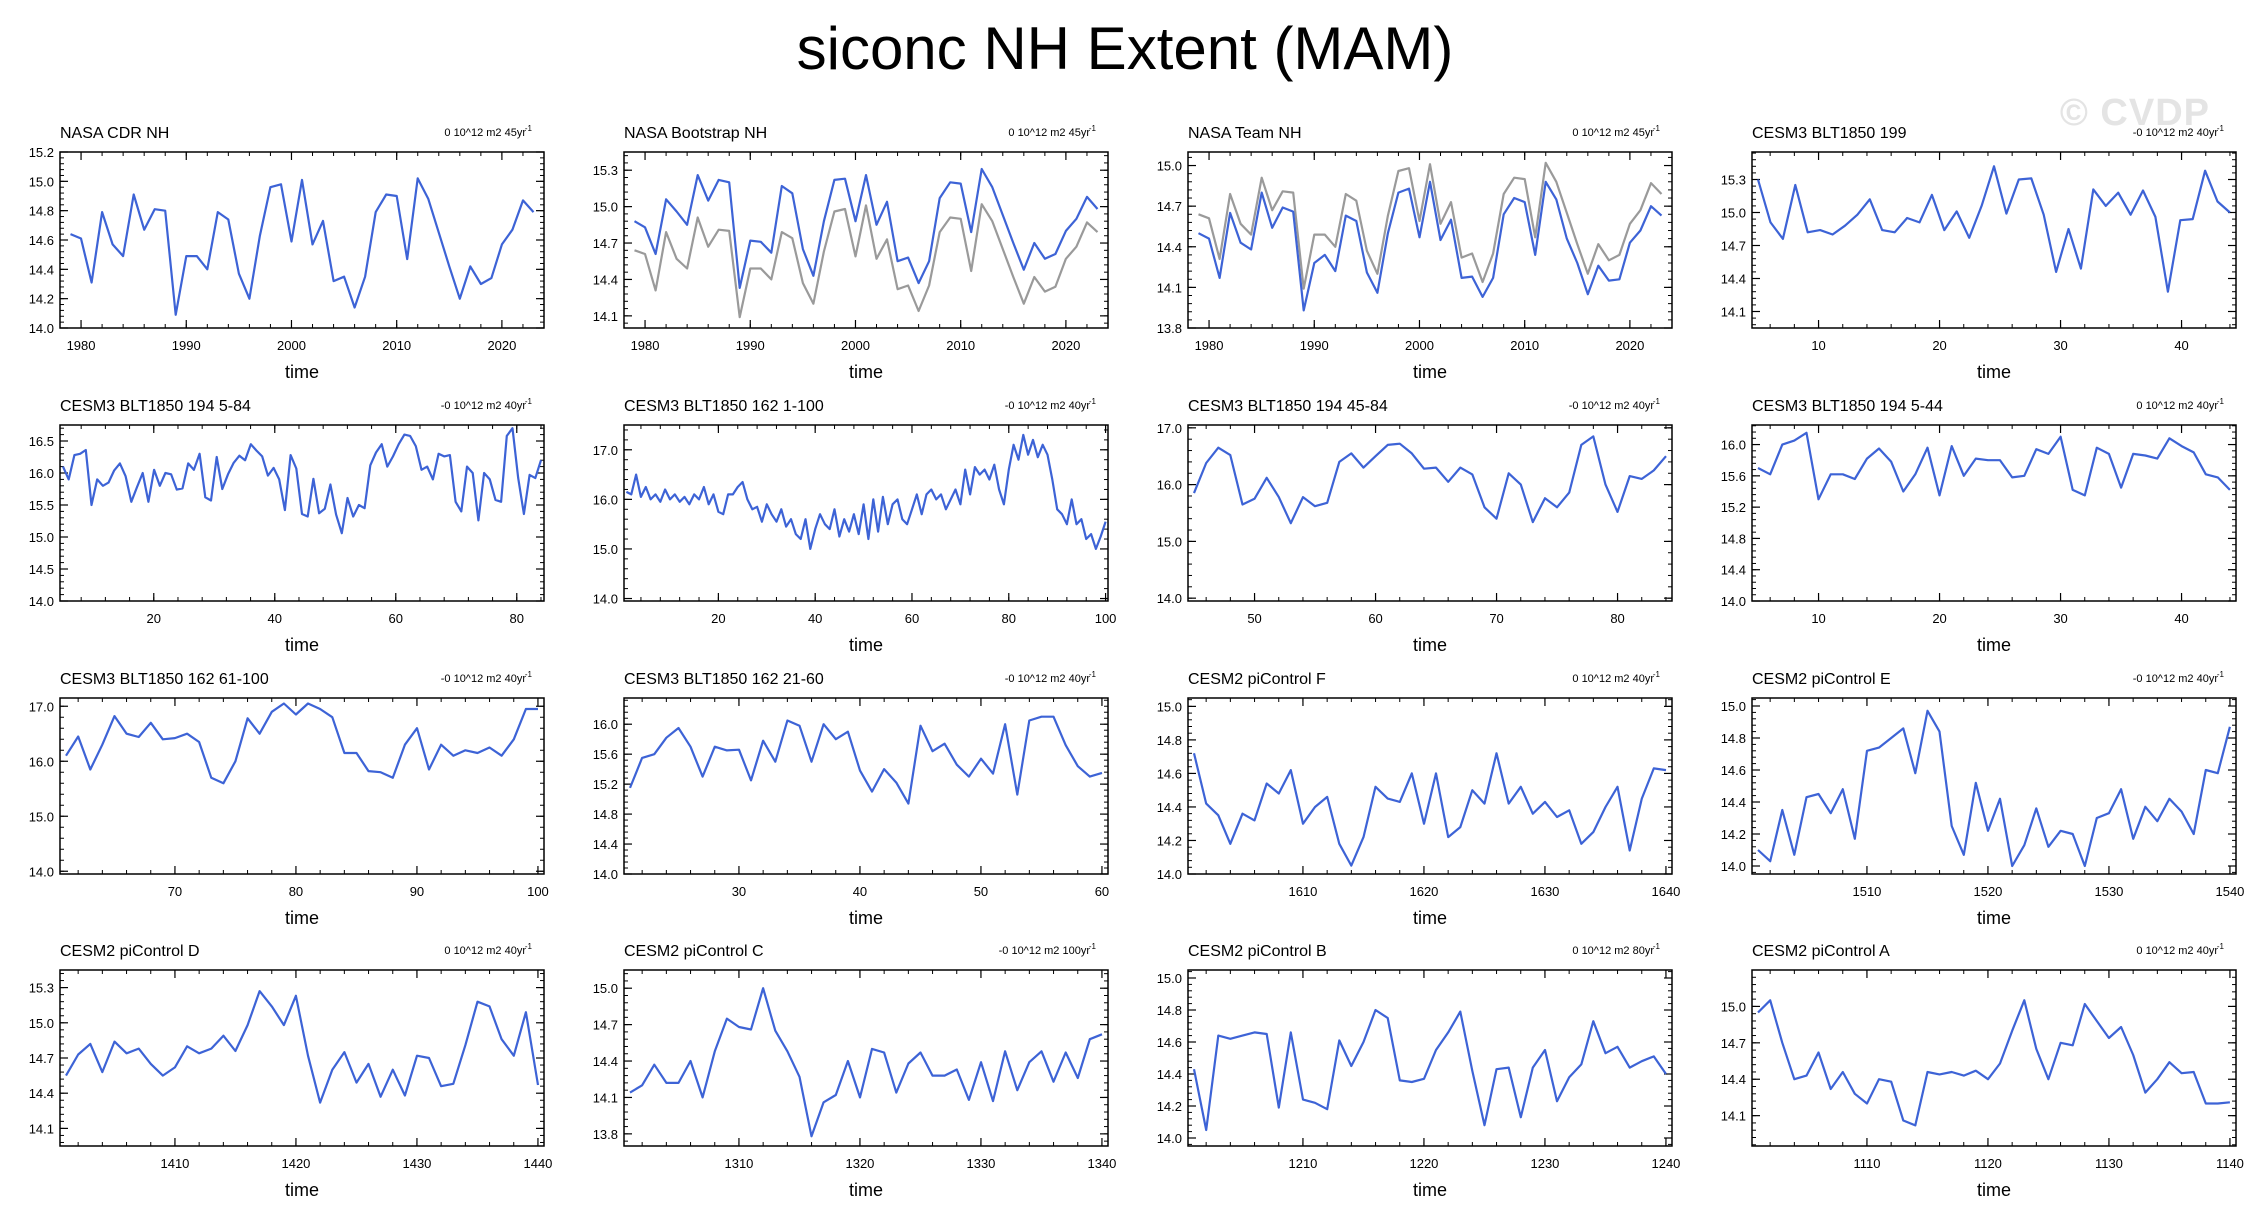  What do you see at coordinates (694, 951) in the screenshot?
I see `panel-title: CESM2 piControl C` at bounding box center [694, 951].